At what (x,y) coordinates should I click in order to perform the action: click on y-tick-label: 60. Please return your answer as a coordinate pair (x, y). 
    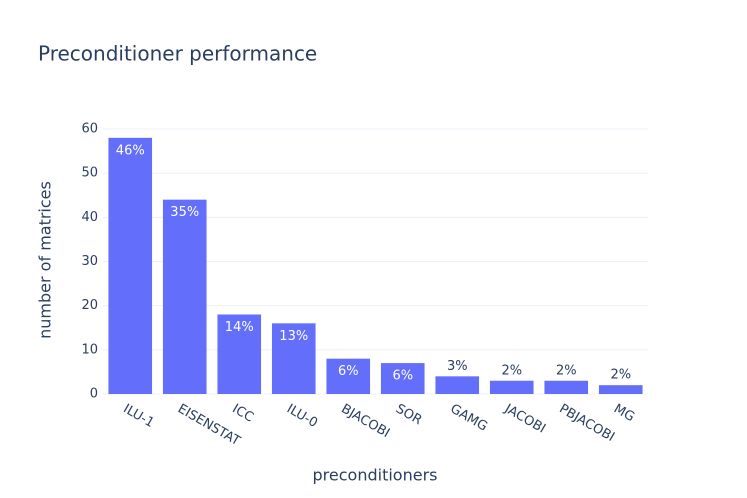
    Looking at the image, I should click on (89, 129).